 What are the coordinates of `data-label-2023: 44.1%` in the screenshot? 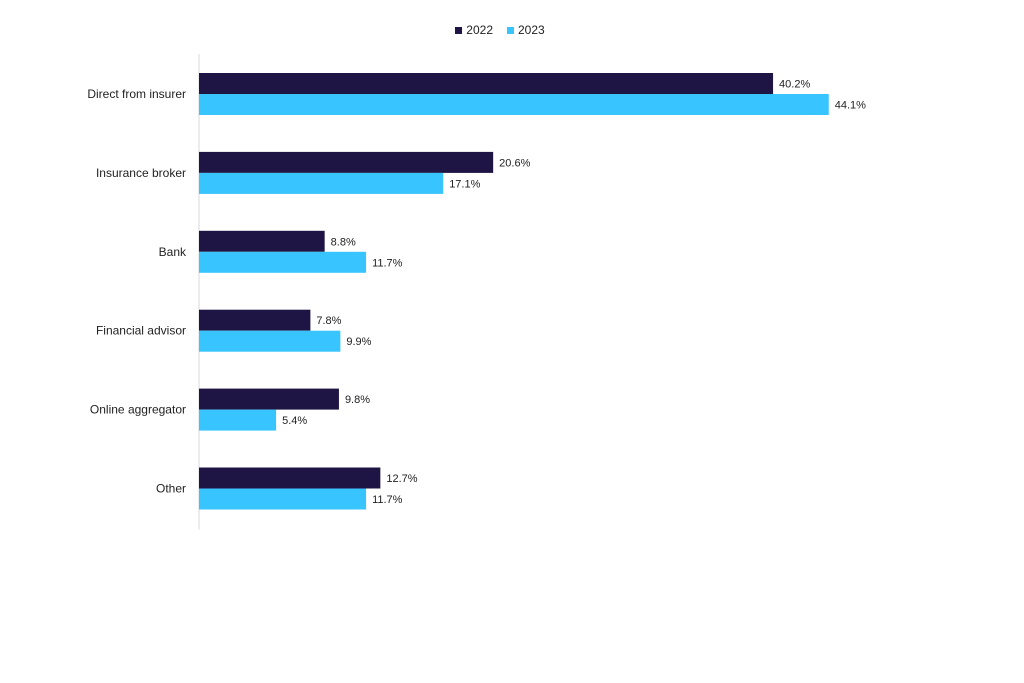 It's located at (850, 106).